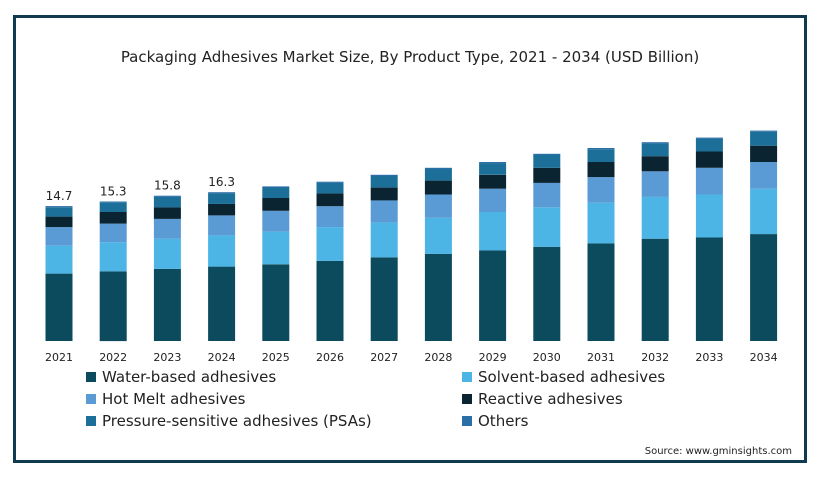 Image resolution: width=828 pixels, height=481 pixels. What do you see at coordinates (384, 357) in the screenshot?
I see `x-tick-label: 2027` at bounding box center [384, 357].